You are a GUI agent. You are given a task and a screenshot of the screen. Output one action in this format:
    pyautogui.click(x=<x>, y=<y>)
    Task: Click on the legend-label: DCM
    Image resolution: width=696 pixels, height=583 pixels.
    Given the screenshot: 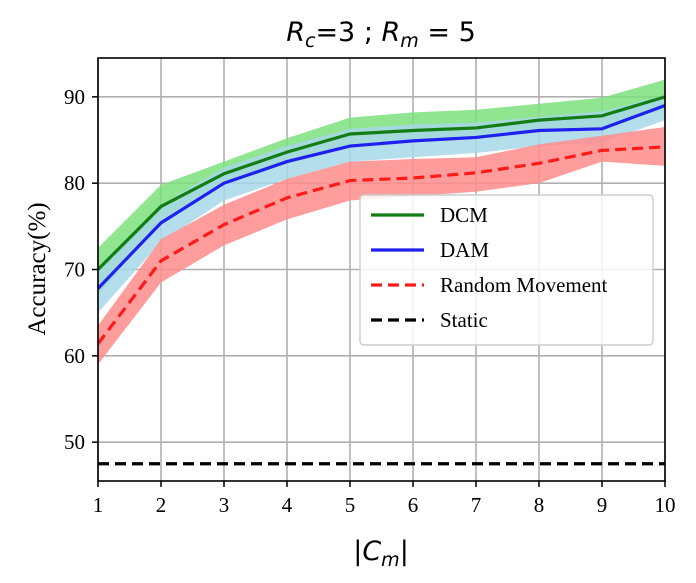 What is the action you would take?
    pyautogui.click(x=464, y=215)
    